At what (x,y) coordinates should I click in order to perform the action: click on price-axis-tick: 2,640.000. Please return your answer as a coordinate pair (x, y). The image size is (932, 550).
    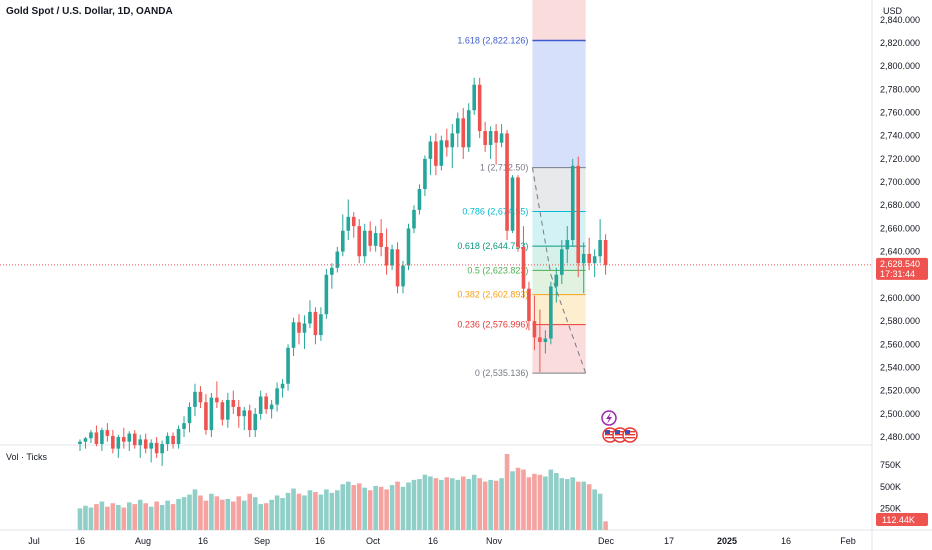
    Looking at the image, I should click on (900, 252).